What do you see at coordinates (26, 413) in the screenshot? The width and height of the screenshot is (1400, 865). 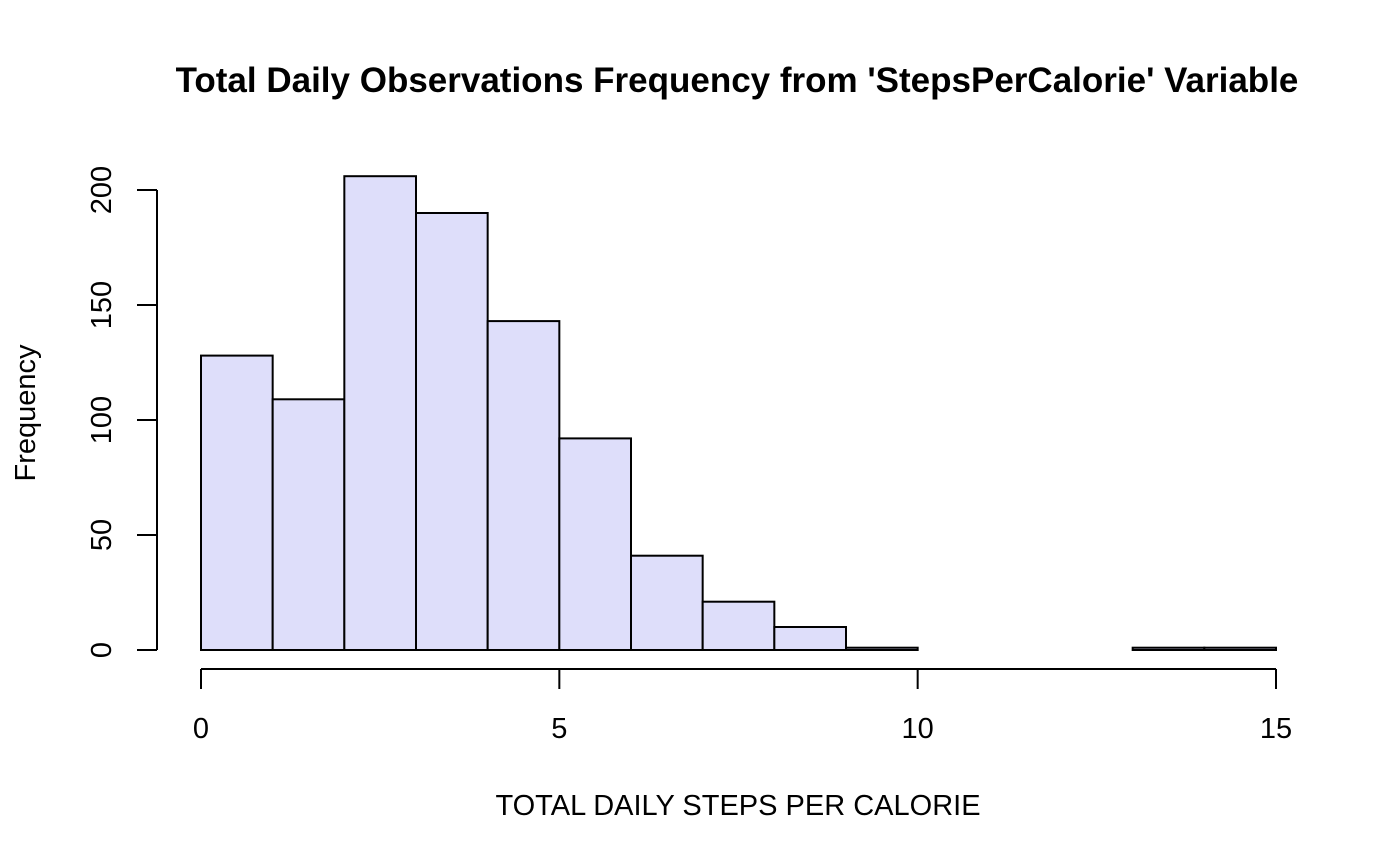 I see `y-axis-label: Frequency` at bounding box center [26, 413].